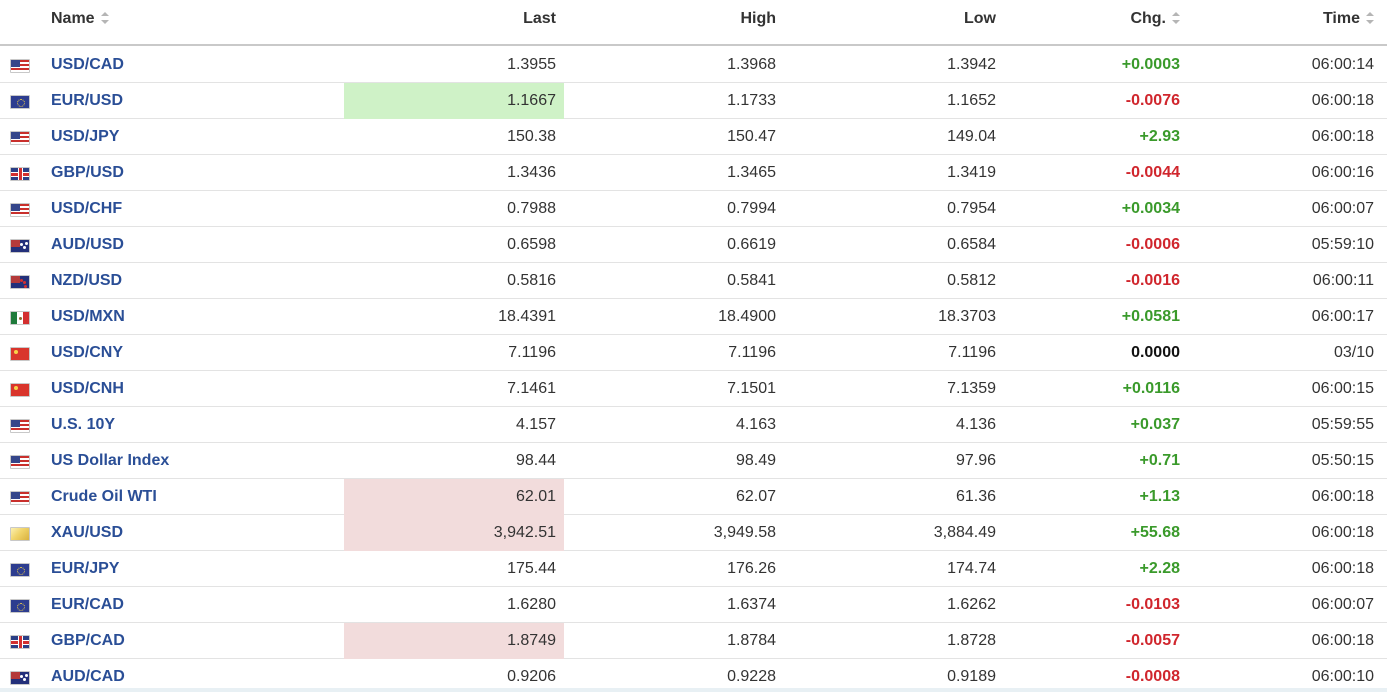 This screenshot has height=692, width=1387. I want to click on low-price-cell: 0.5812, so click(971, 280).